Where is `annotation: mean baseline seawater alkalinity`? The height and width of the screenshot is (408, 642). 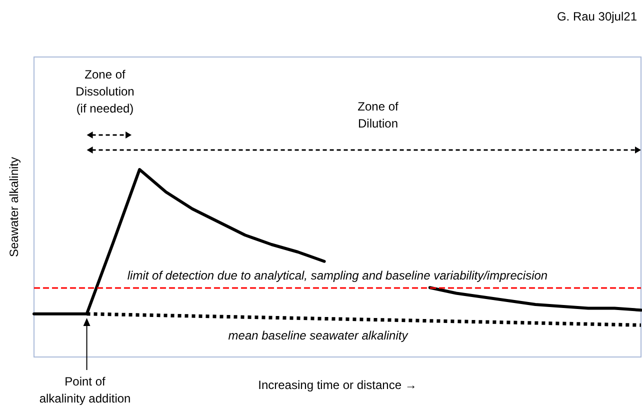
annotation: mean baseline seawater alkalinity is located at coordinates (318, 335).